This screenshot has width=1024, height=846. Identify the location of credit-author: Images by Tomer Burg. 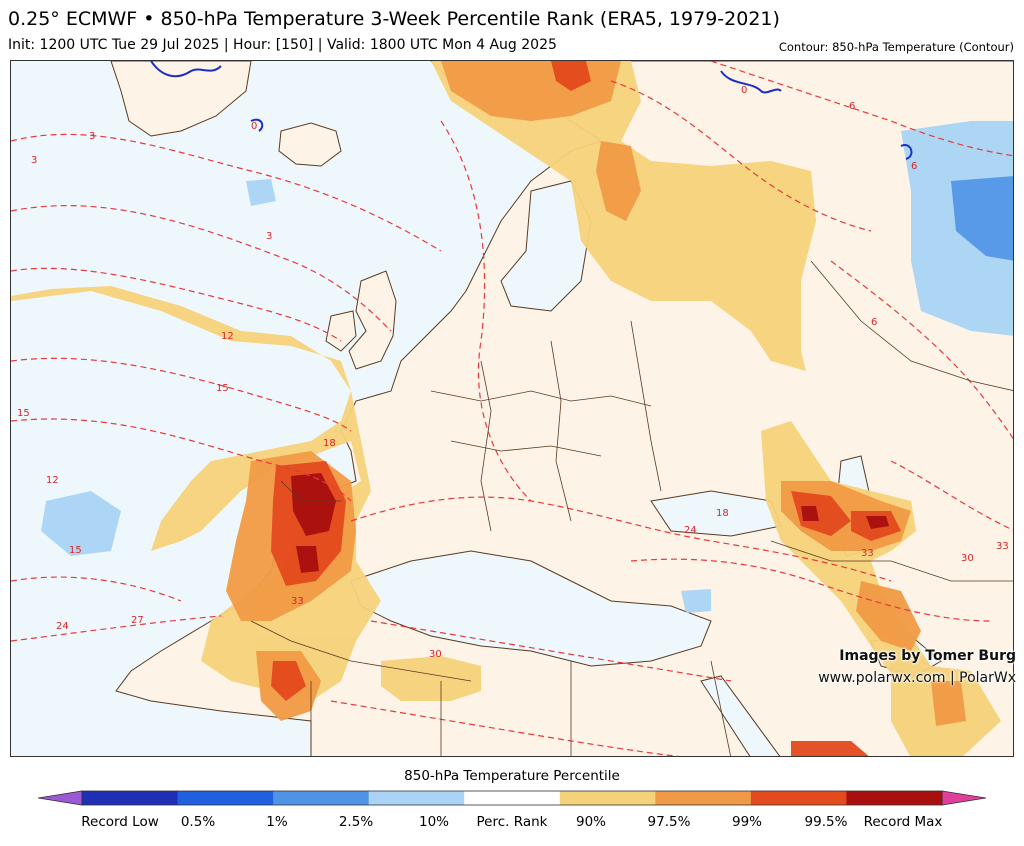
(927, 656).